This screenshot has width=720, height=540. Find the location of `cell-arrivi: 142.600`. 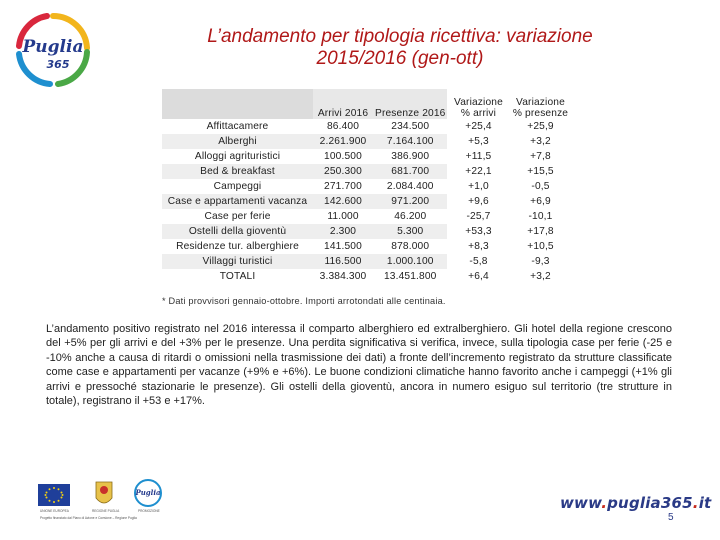

cell-arrivi: 142.600 is located at coordinates (343, 201).